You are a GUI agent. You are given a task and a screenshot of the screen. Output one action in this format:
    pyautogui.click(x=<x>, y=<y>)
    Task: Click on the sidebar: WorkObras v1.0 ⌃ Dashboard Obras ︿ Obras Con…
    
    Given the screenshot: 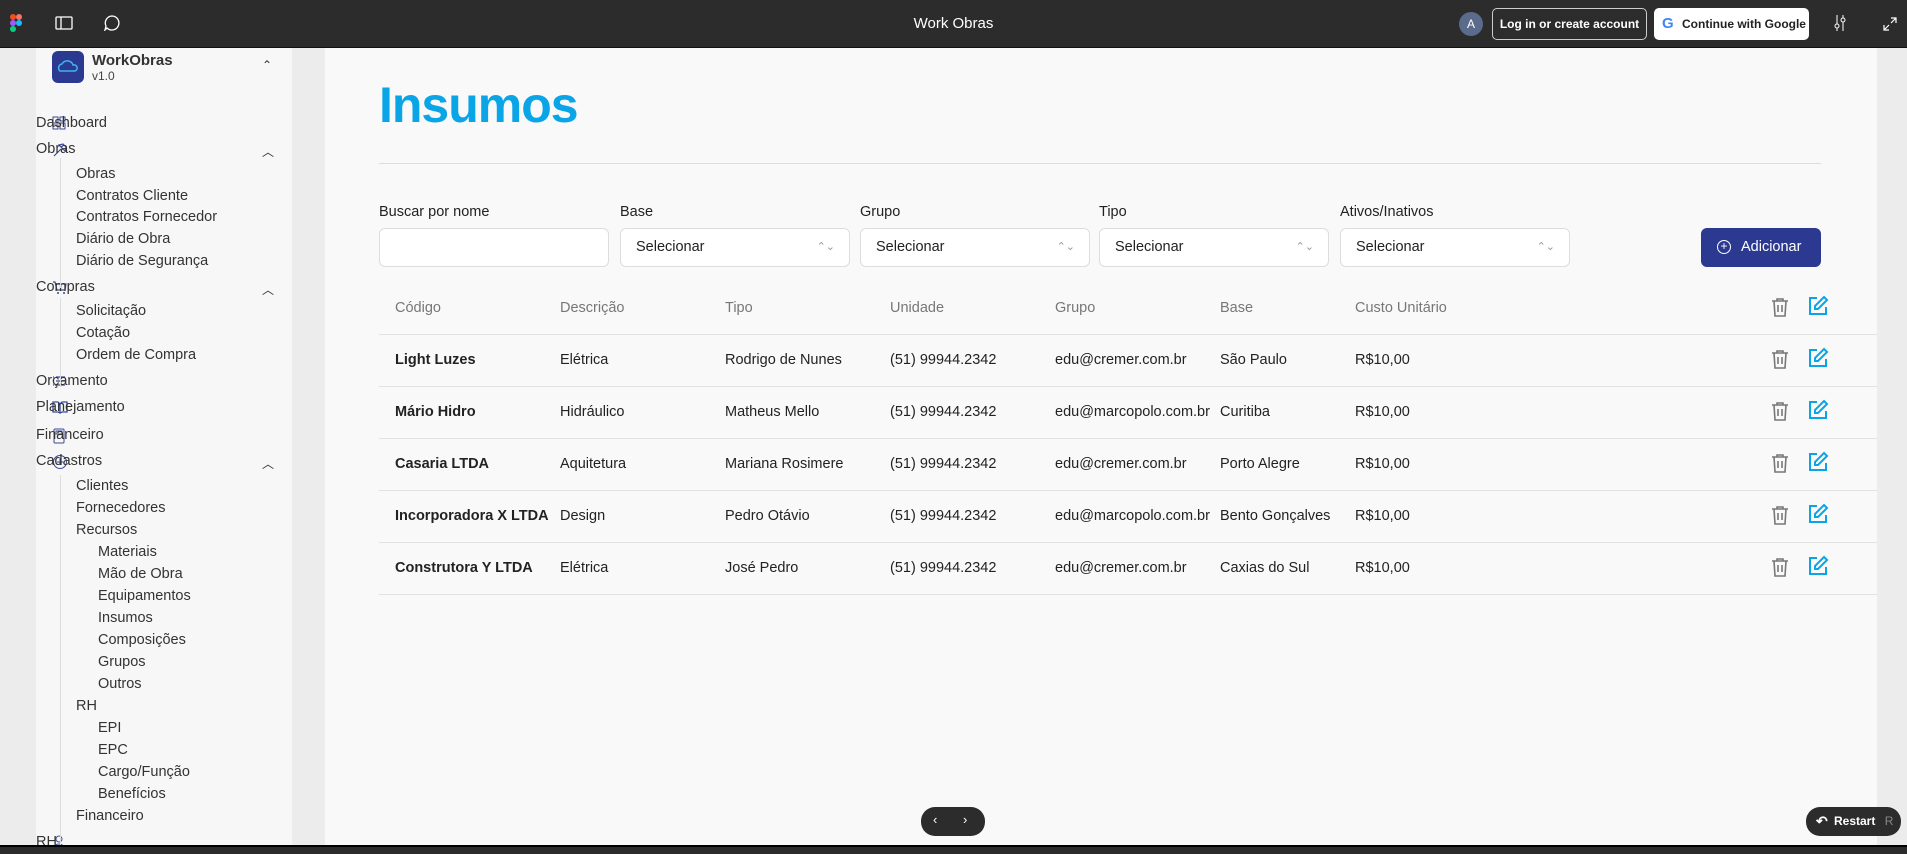 What is the action you would take?
    pyautogui.click(x=164, y=446)
    